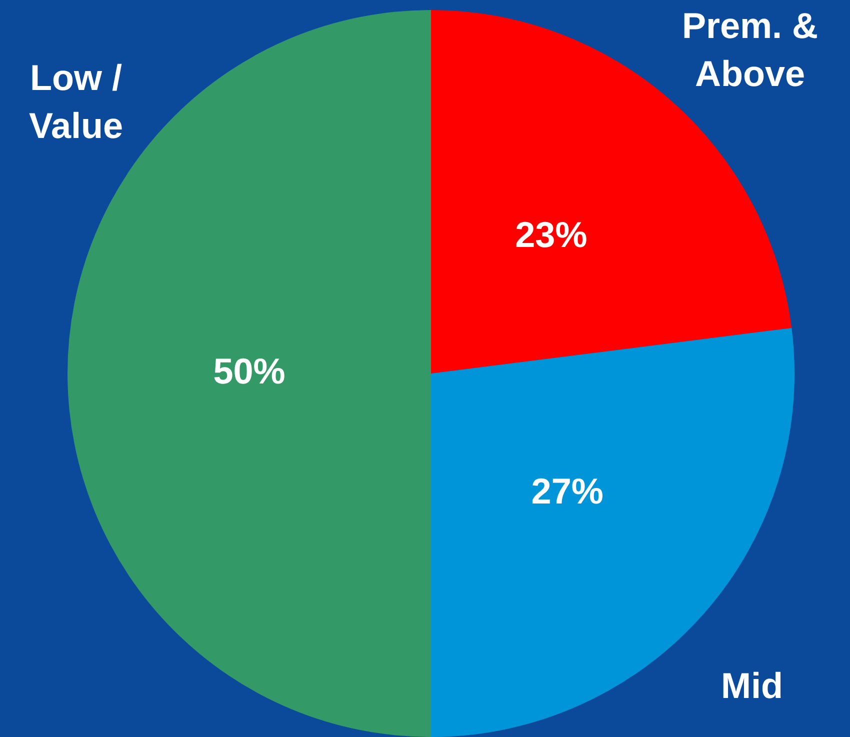 The height and width of the screenshot is (737, 850). Describe the element at coordinates (249, 371) in the screenshot. I see `data-label: 50%` at that location.